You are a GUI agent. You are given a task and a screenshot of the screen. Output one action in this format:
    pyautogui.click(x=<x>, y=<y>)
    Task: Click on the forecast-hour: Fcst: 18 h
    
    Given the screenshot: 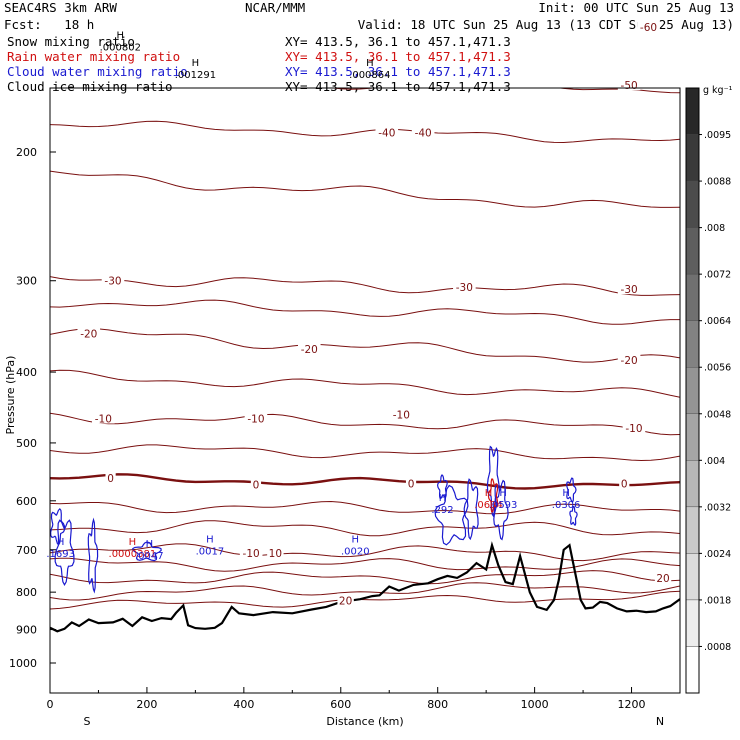 What is the action you would take?
    pyautogui.click(x=49, y=24)
    